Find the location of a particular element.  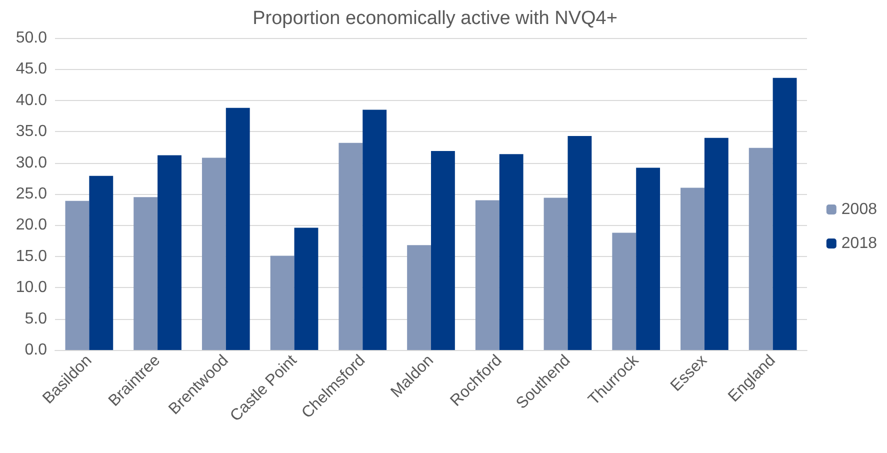

y-tick-label: 25.0 is located at coordinates (32, 194).